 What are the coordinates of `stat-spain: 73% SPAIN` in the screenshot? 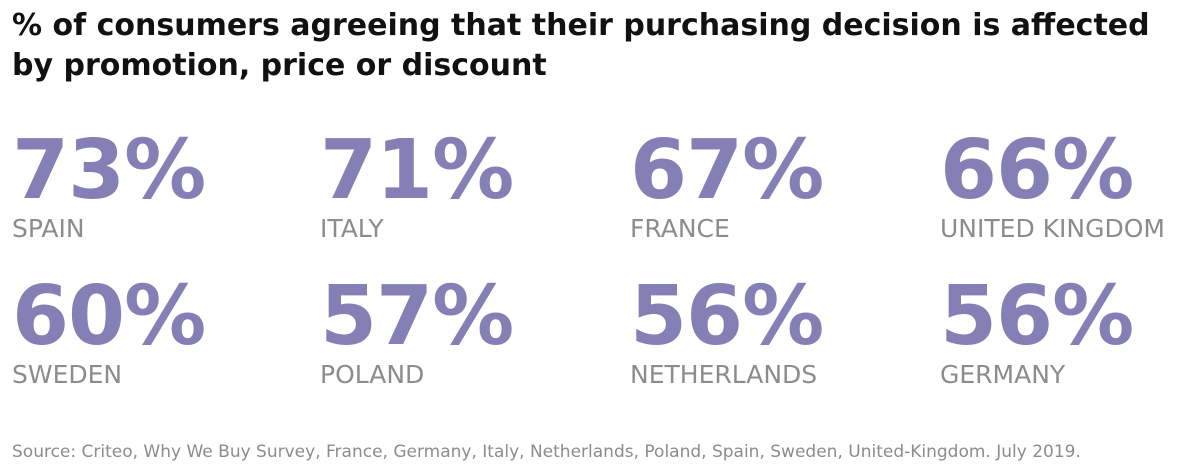 It's located at (157, 185).